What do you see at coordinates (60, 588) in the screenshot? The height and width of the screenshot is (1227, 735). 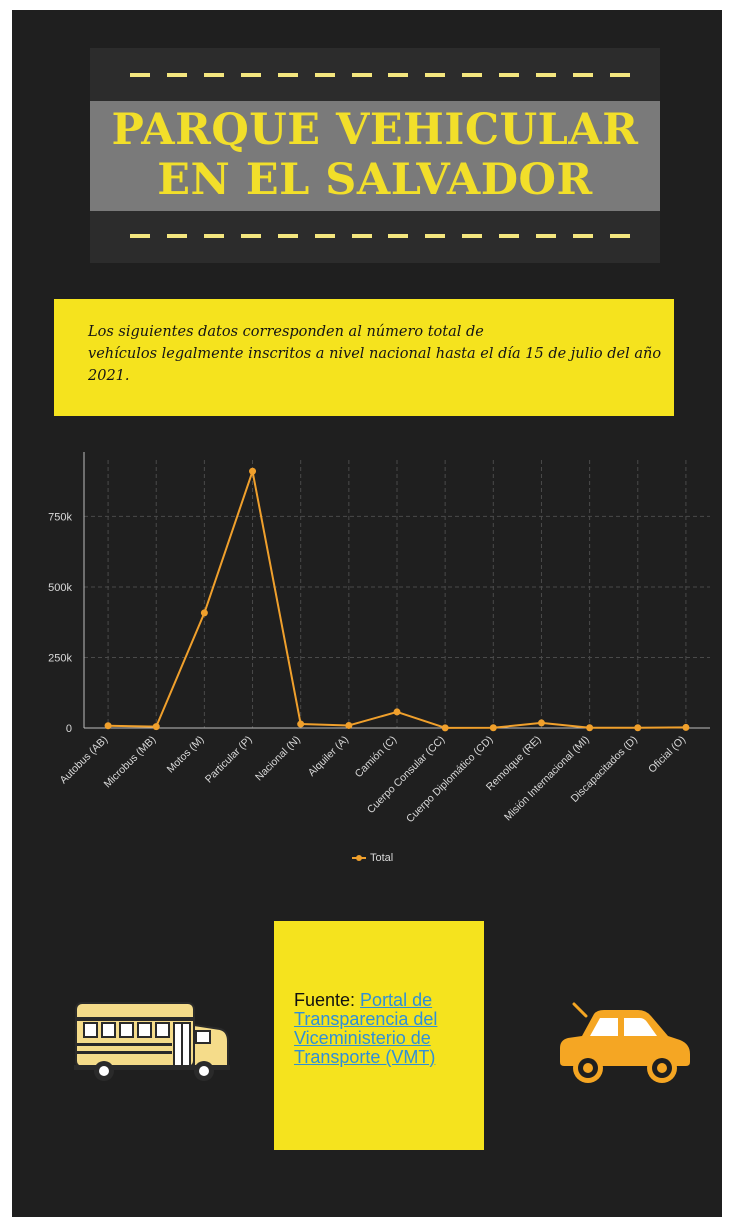 I see `y-tick-label: 500k` at bounding box center [60, 588].